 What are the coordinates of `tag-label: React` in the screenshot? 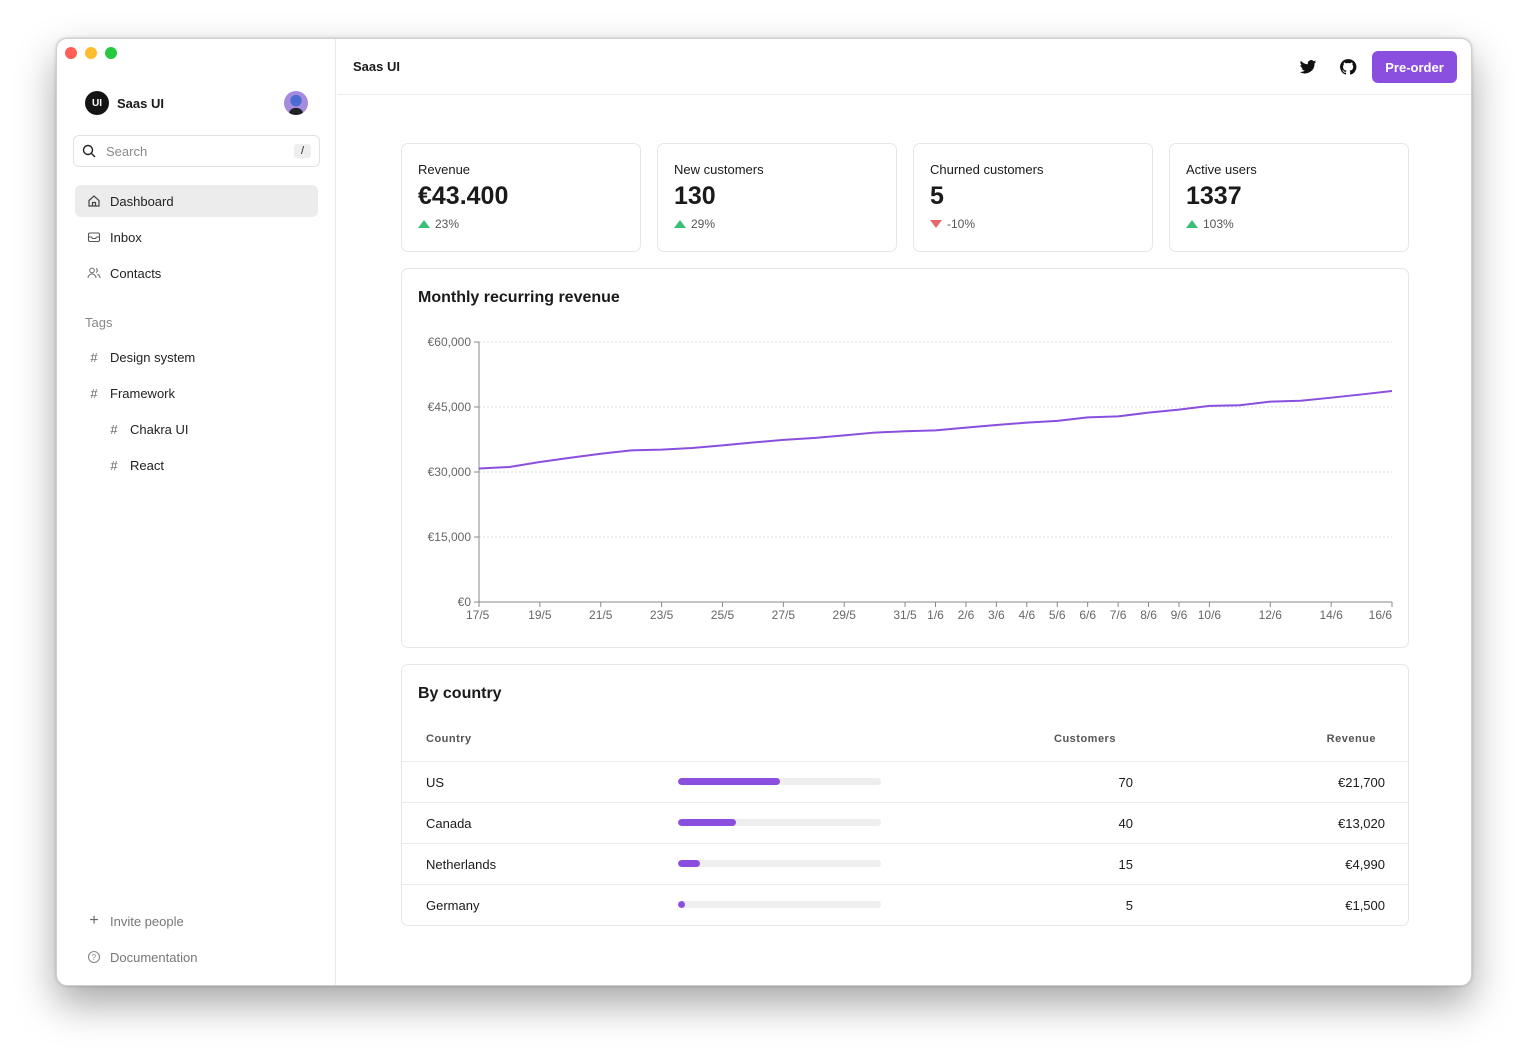 It's located at (147, 465).